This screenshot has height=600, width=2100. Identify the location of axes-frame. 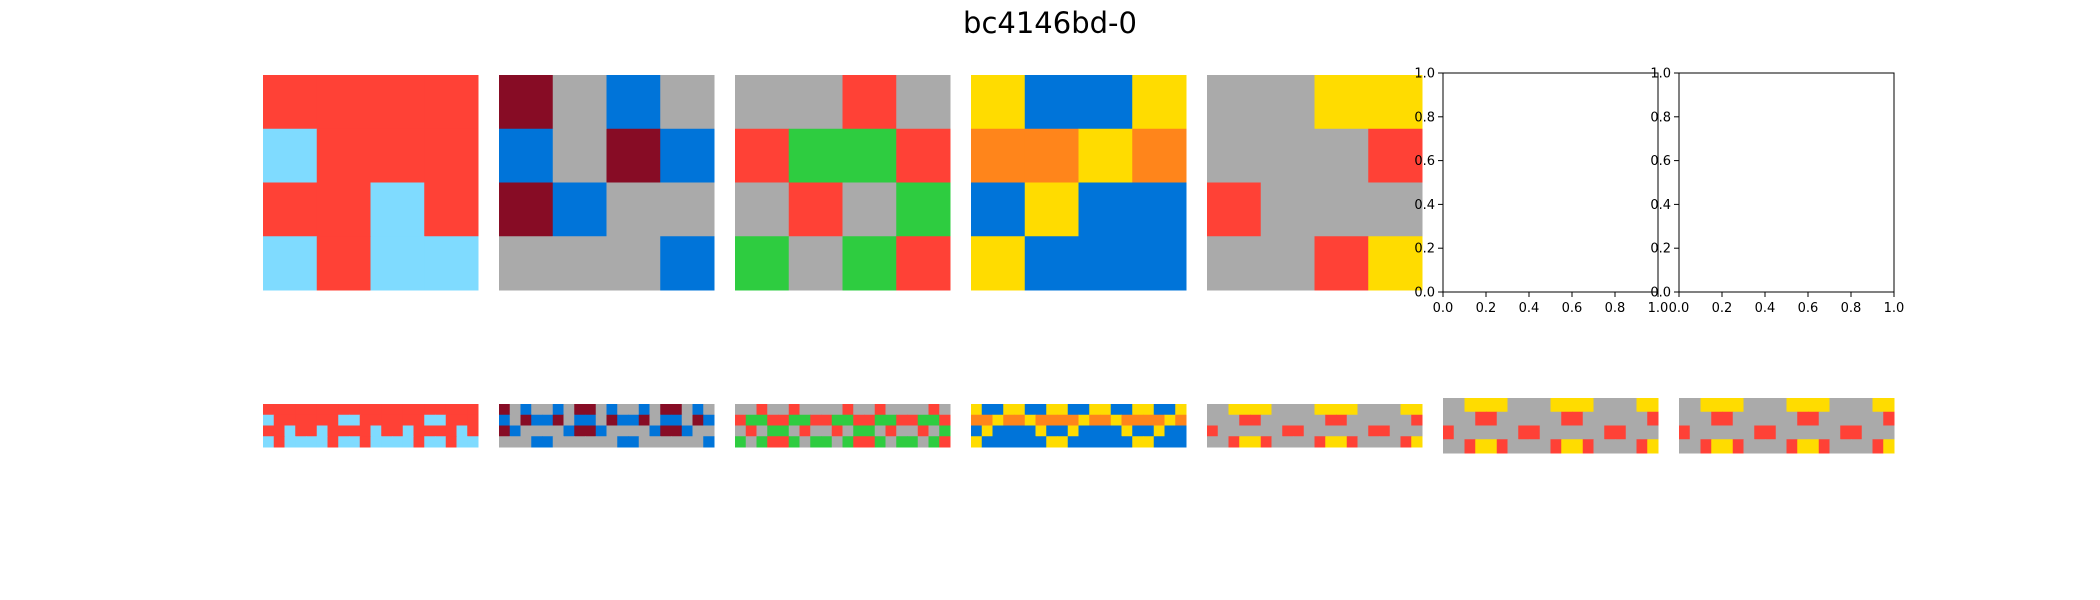
(1786, 182).